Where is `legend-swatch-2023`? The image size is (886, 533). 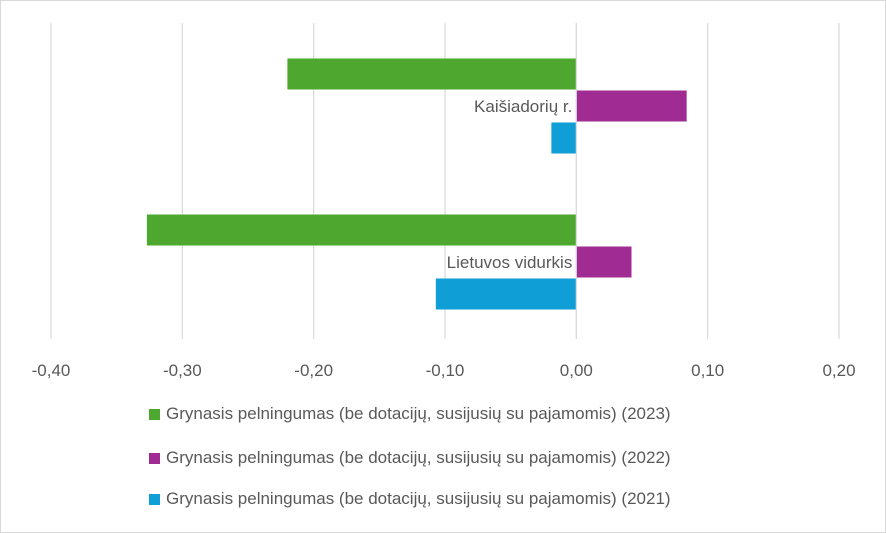 legend-swatch-2023 is located at coordinates (154, 414).